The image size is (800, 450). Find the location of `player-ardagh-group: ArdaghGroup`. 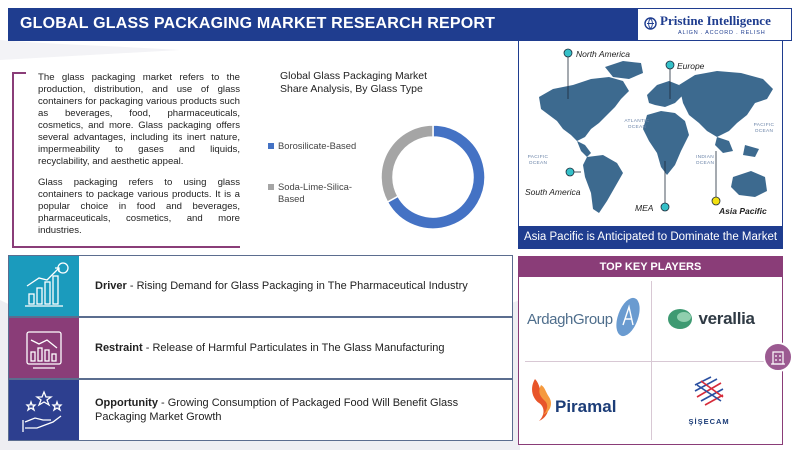

player-ardagh-group: ArdaghGroup is located at coordinates (585, 319).